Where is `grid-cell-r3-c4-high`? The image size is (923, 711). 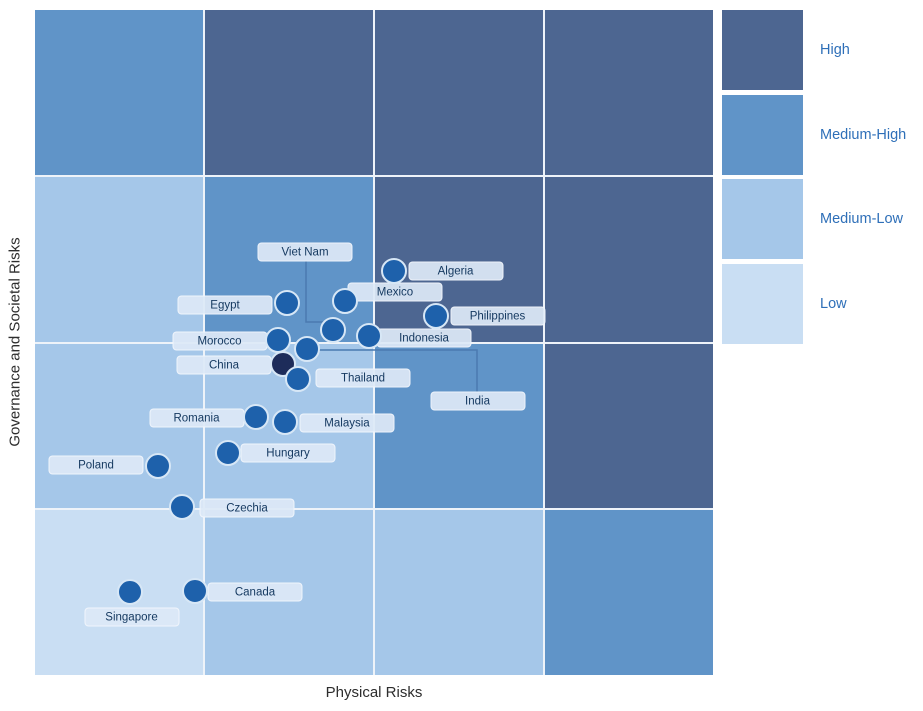 grid-cell-r3-c4-high is located at coordinates (629, 426).